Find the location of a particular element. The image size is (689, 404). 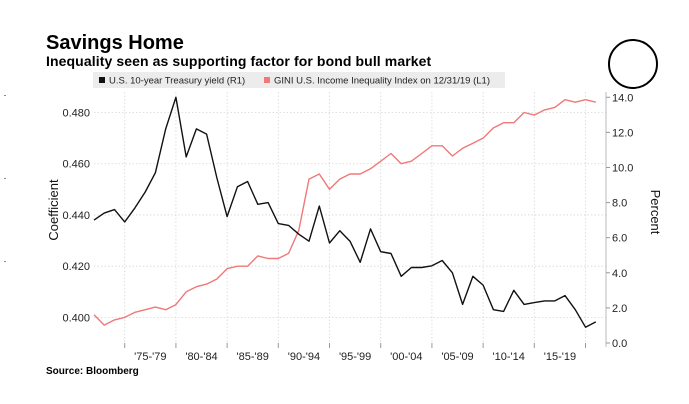

y-right-tick-label: 2.0 is located at coordinates (619, 309).